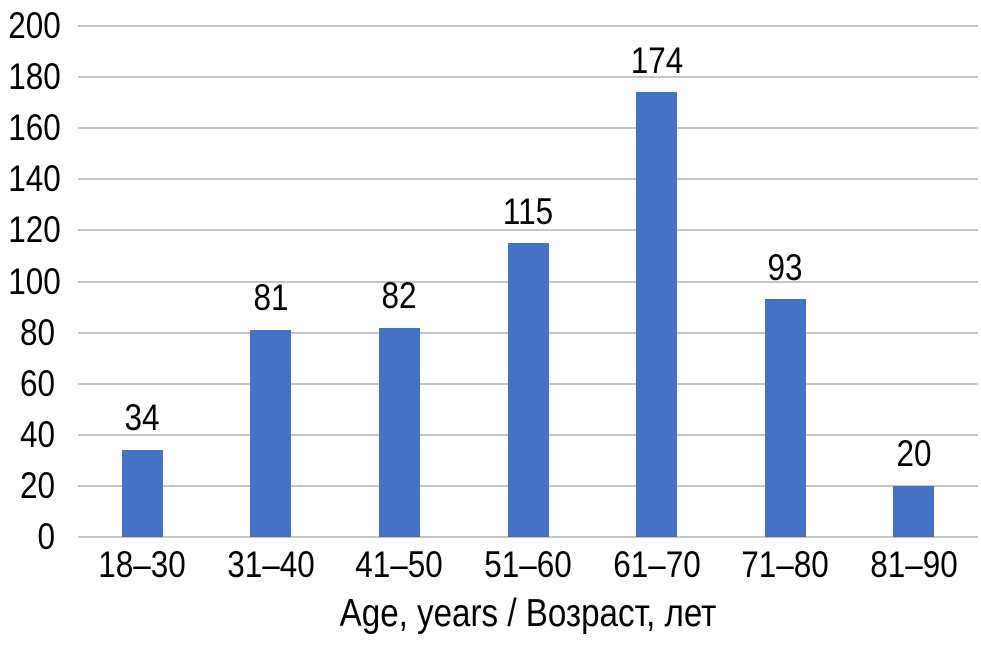 The width and height of the screenshot is (981, 646). I want to click on y-tick-label: 40, so click(37, 434).